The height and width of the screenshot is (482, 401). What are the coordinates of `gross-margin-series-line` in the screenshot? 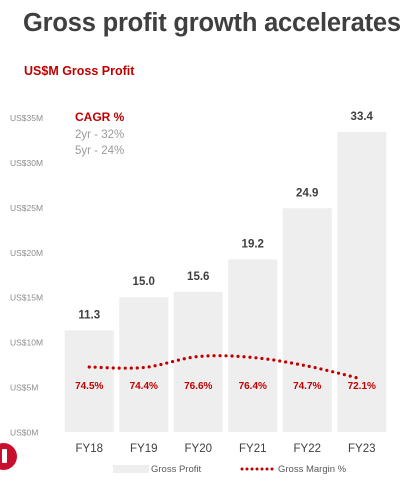 It's located at (225, 367).